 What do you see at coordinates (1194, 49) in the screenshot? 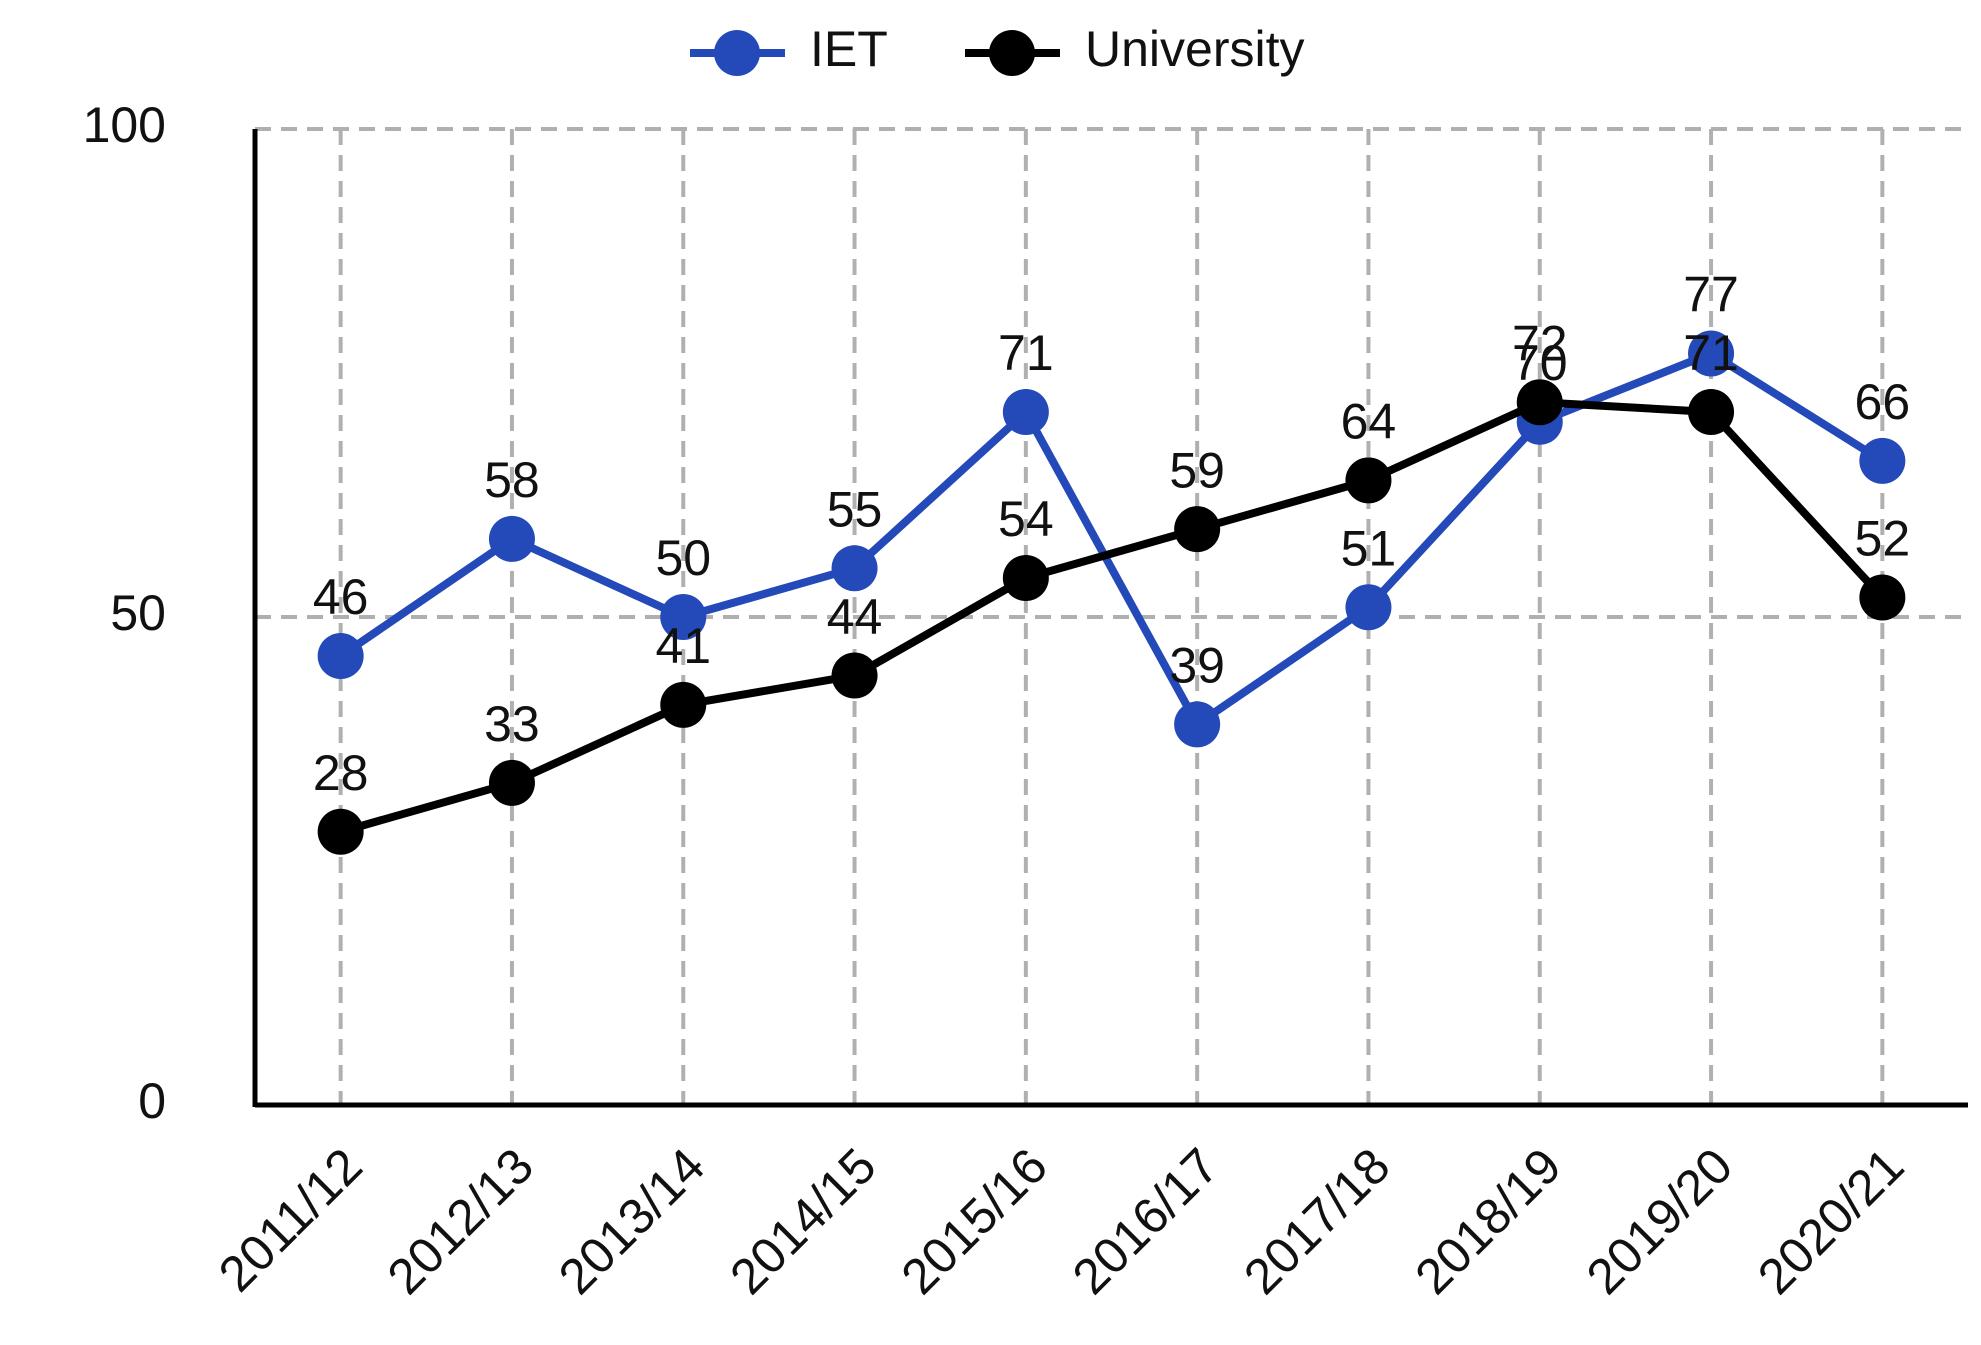
I see `legend-label: University` at bounding box center [1194, 49].